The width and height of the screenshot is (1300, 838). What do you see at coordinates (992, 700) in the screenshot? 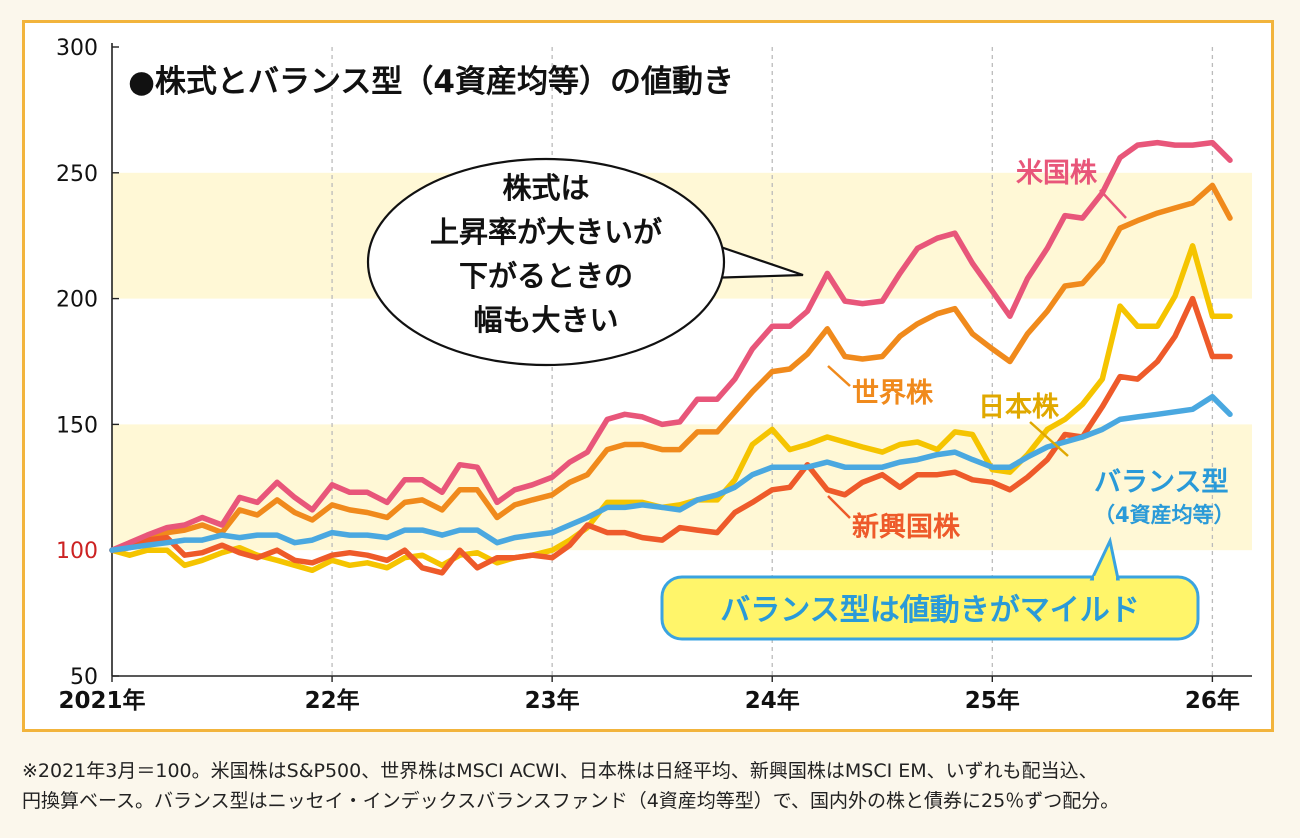
I see `x-tick-label: 25年` at bounding box center [992, 700].